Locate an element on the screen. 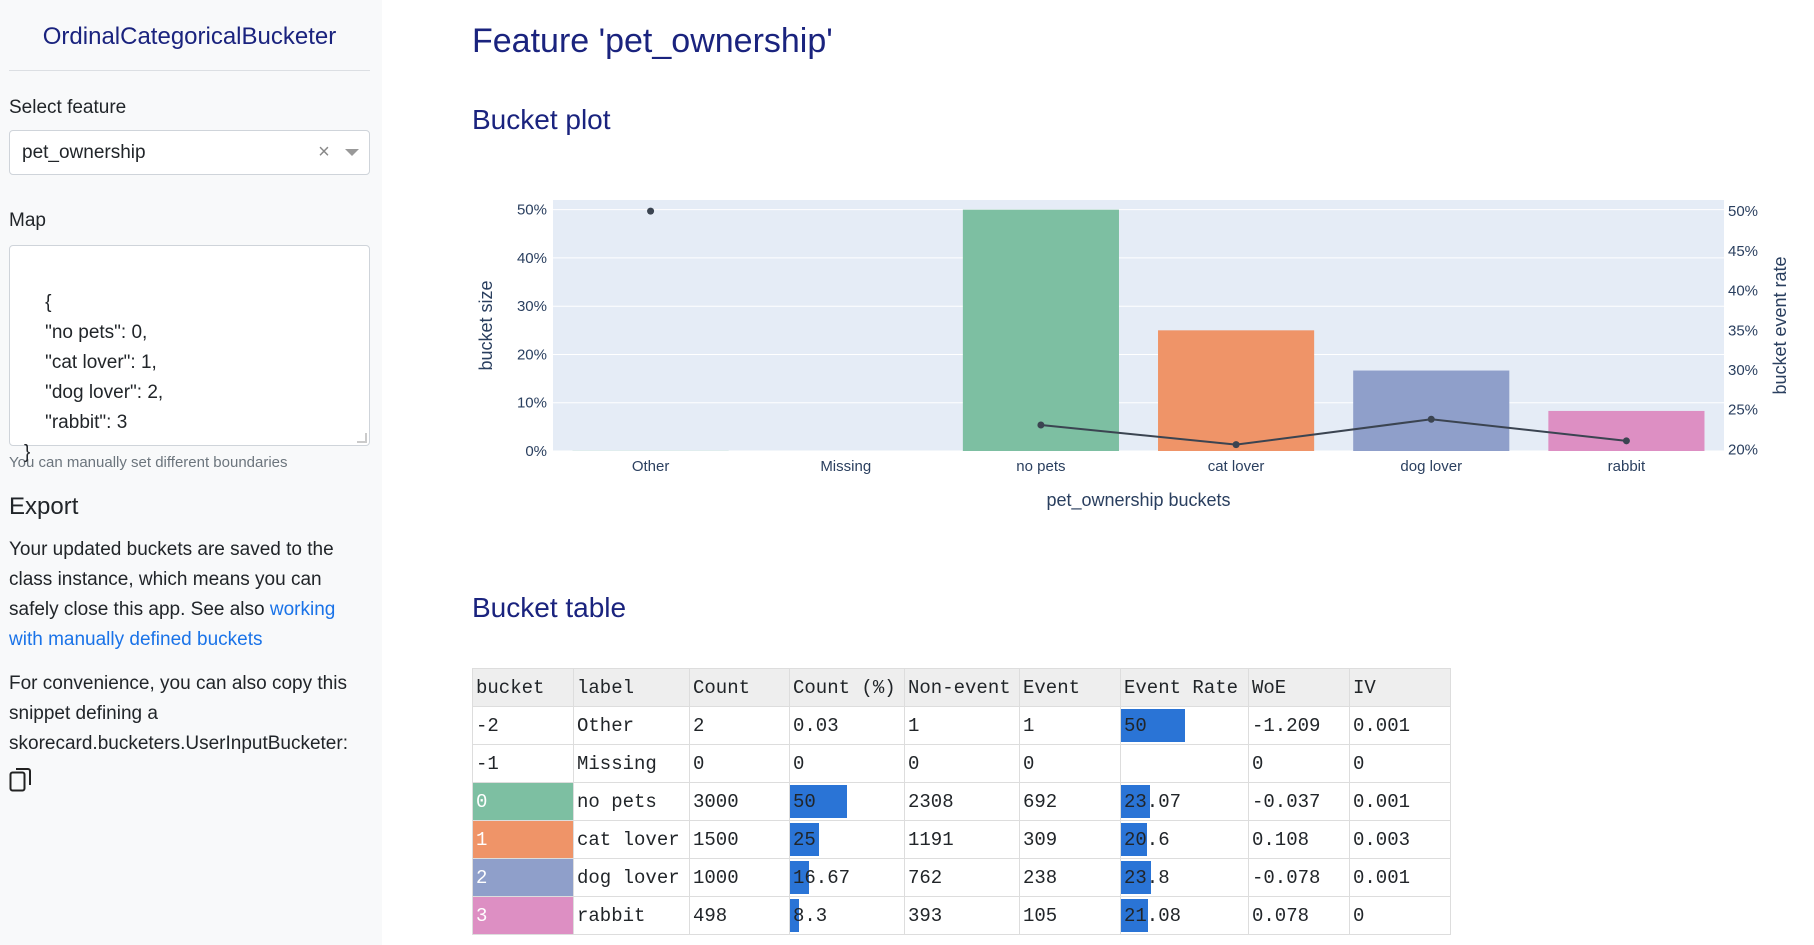  cell-label-text: no pets is located at coordinates (617, 801).